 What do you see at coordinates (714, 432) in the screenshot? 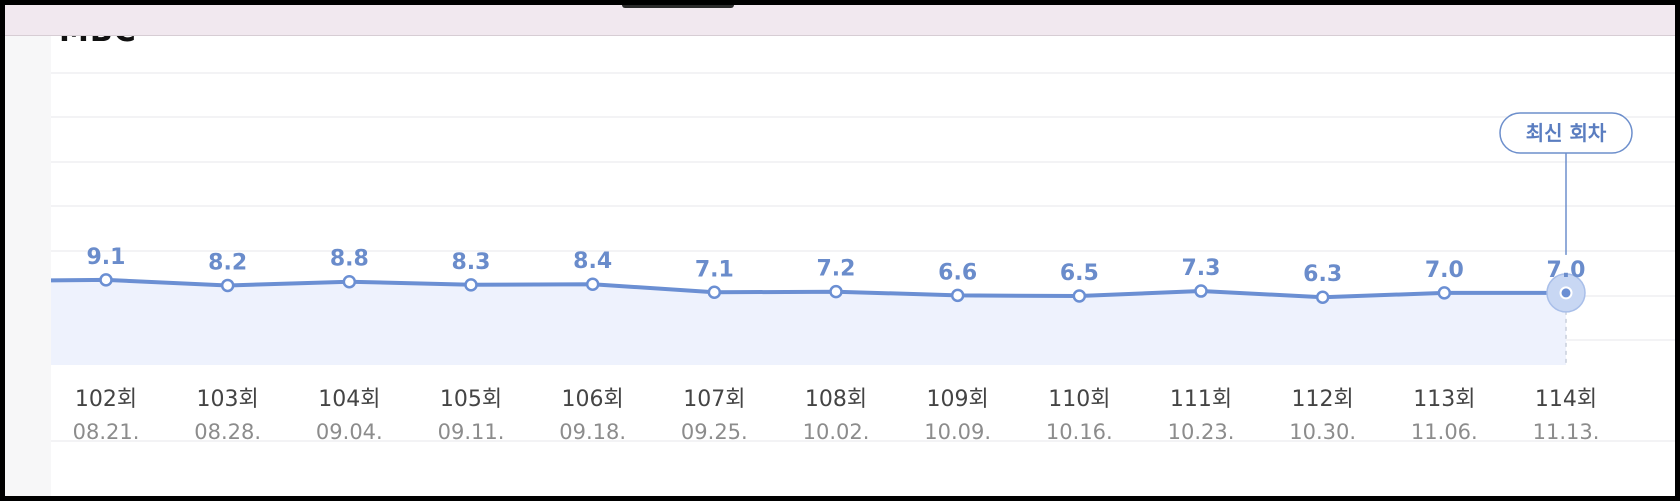
I see `date-label-5: 09.25.` at bounding box center [714, 432].